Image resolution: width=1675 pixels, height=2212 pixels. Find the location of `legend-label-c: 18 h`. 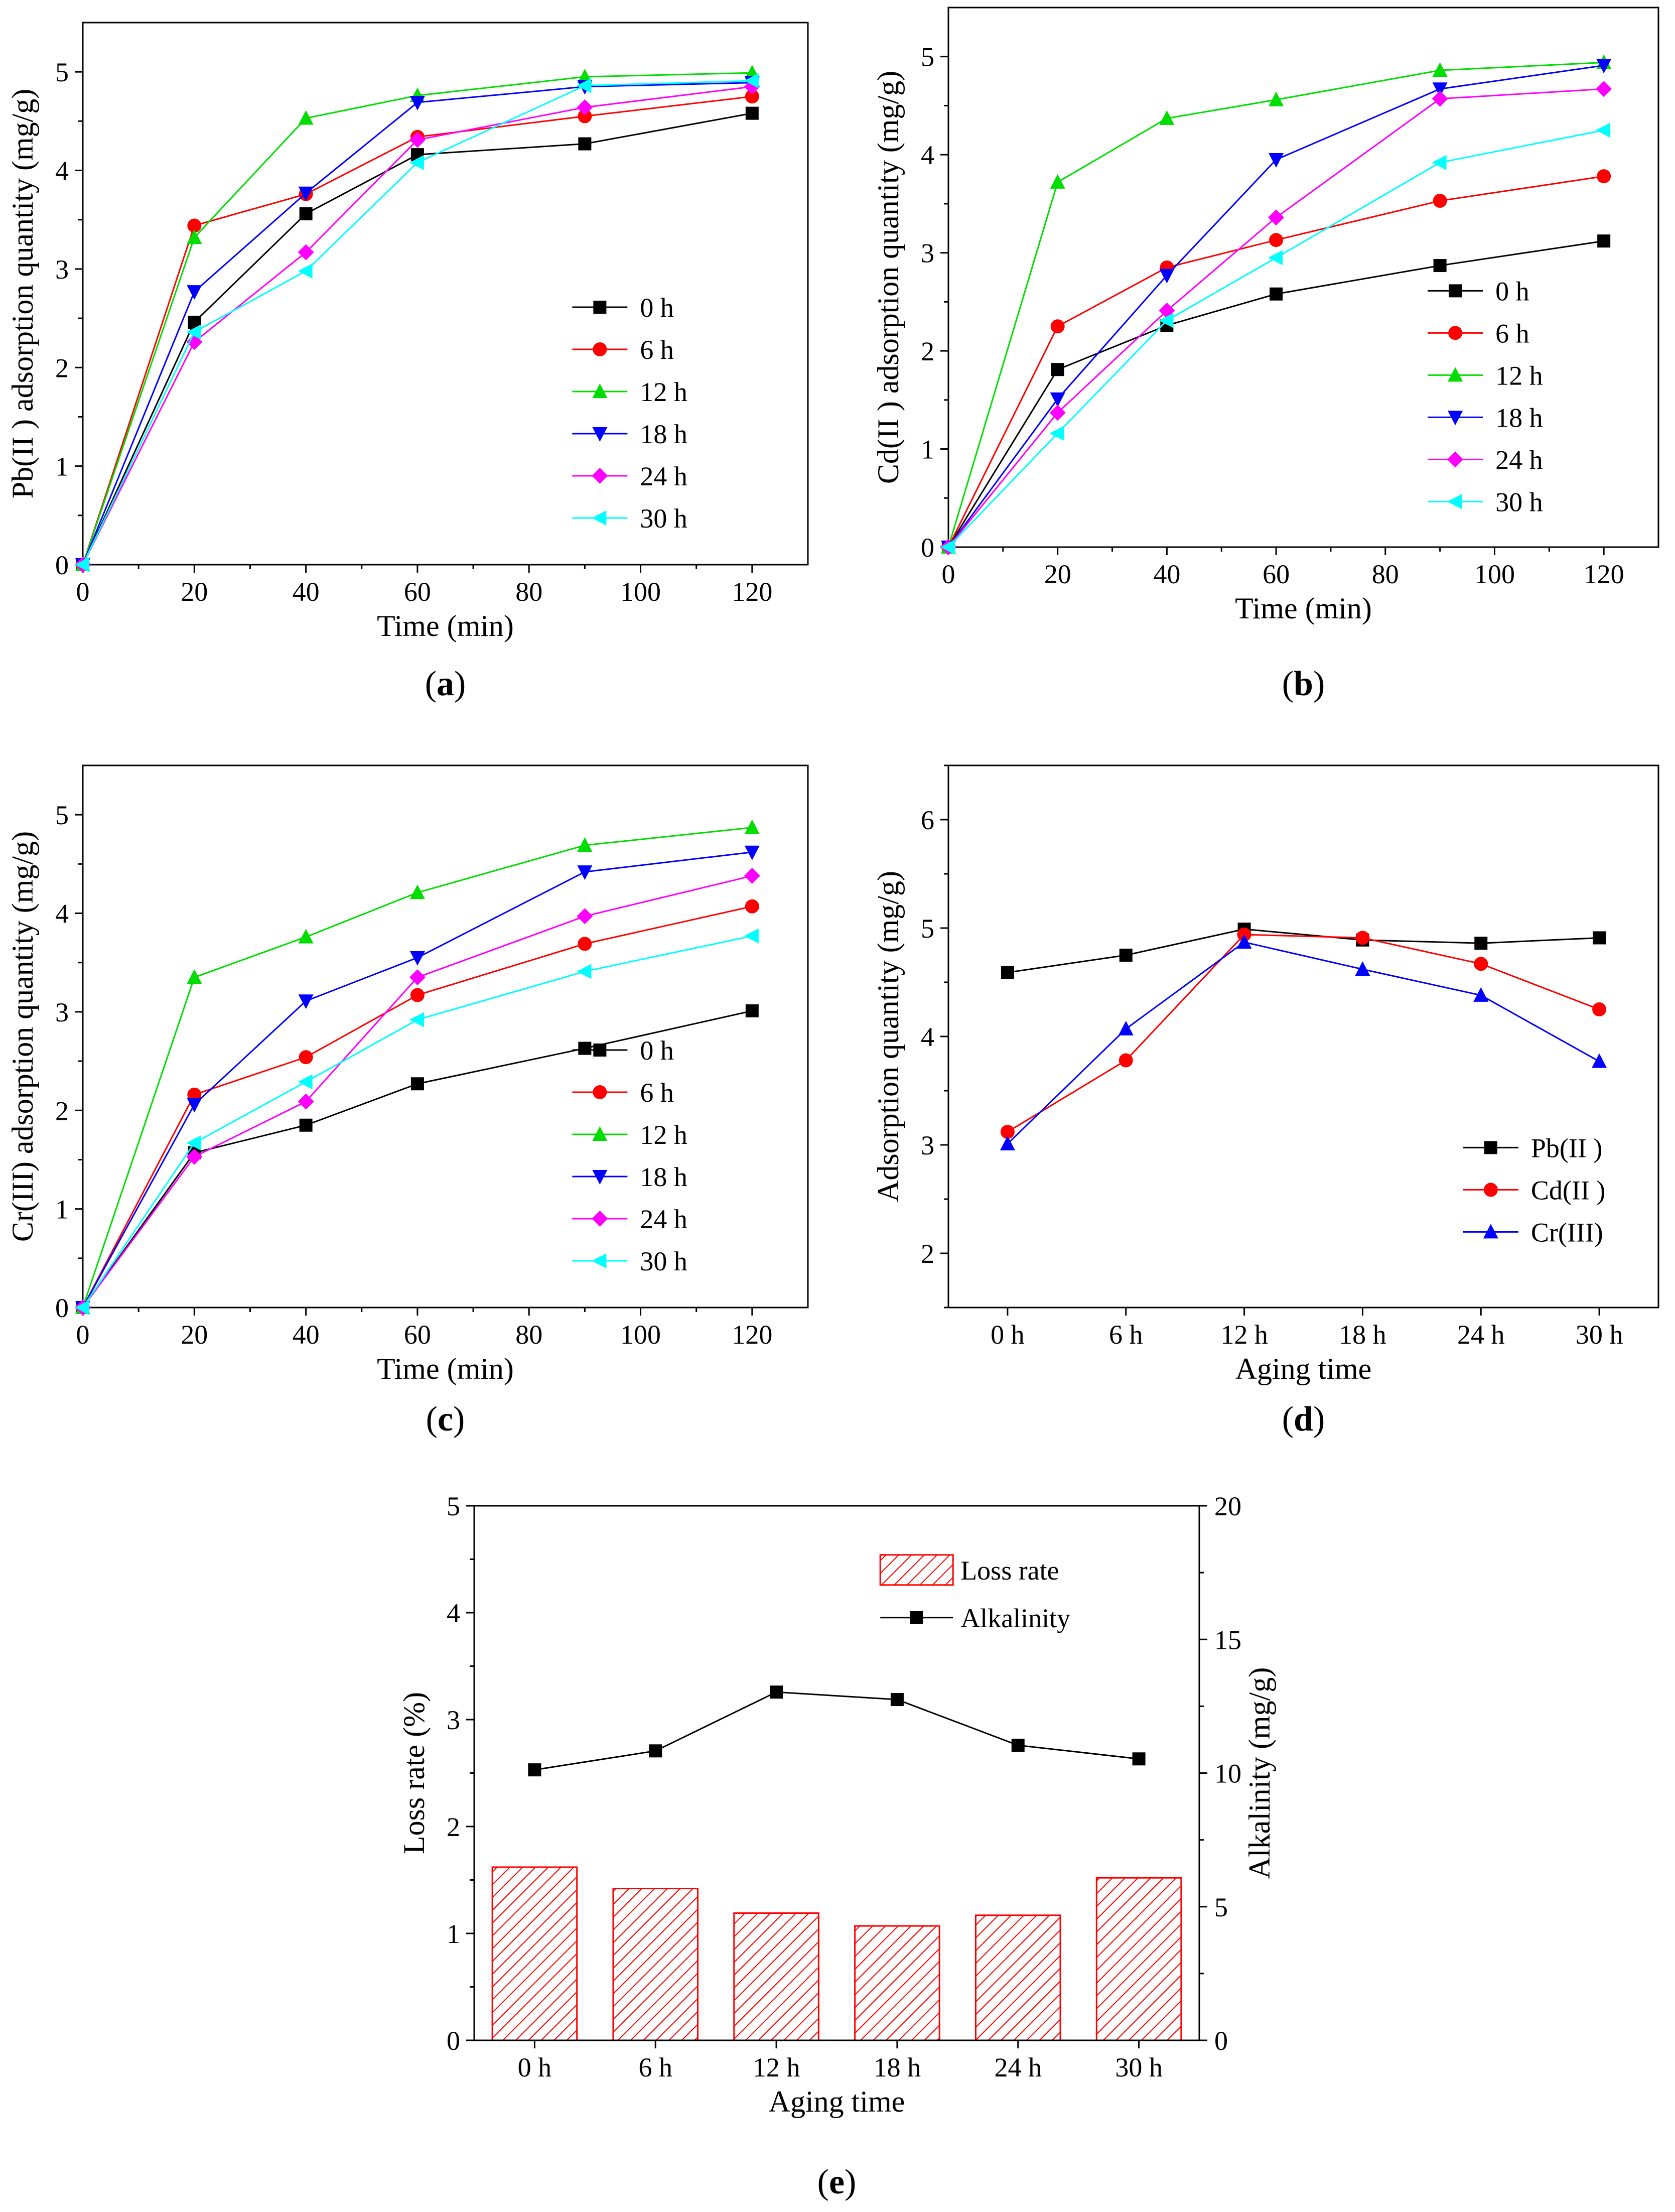

legend-label-c: 18 h is located at coordinates (664, 1177).